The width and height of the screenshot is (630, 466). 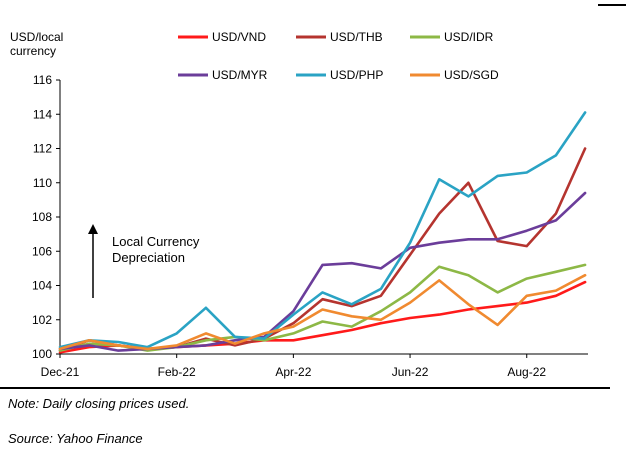 What do you see at coordinates (471, 75) in the screenshot?
I see `legend-label: USD/SGD` at bounding box center [471, 75].